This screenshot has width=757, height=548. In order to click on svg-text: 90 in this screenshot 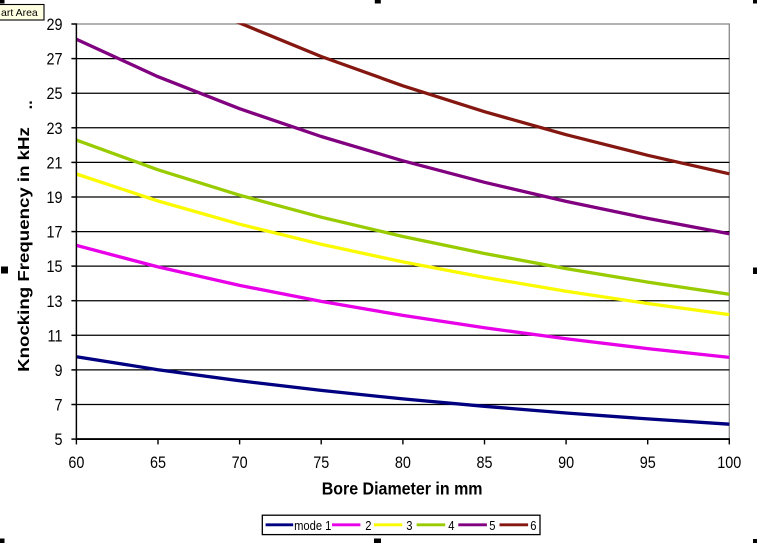, I will do `click(566, 463)`.